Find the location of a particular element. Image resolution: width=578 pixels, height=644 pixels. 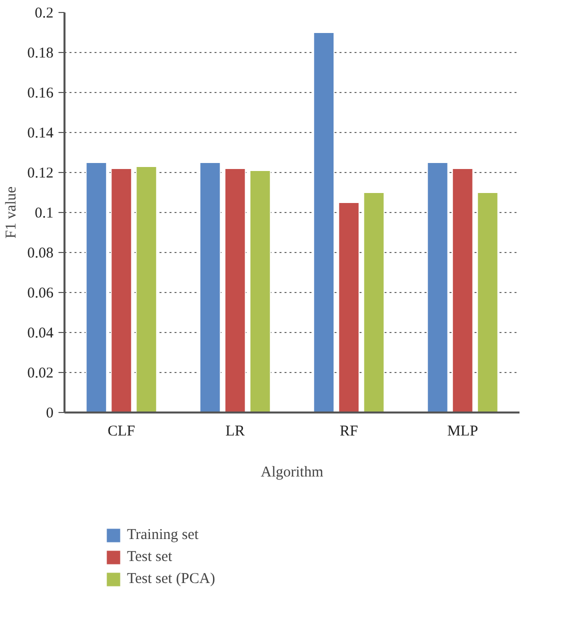

x-tick-label: MLP is located at coordinates (462, 432).